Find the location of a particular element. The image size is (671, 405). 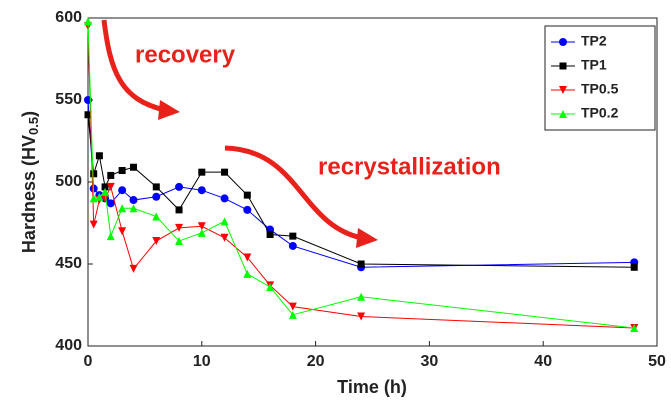

y-tick-label: 450 is located at coordinates (68, 263).